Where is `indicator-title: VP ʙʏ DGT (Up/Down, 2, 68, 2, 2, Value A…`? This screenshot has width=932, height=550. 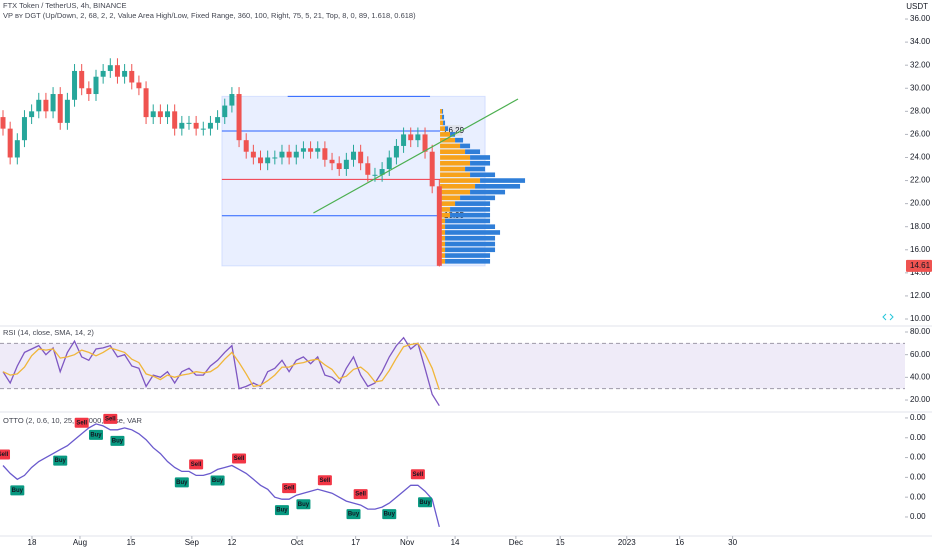 indicator-title: VP ʙʏ DGT (Up/Down, 2, 68, 2, 2, Value A… is located at coordinates (209, 15).